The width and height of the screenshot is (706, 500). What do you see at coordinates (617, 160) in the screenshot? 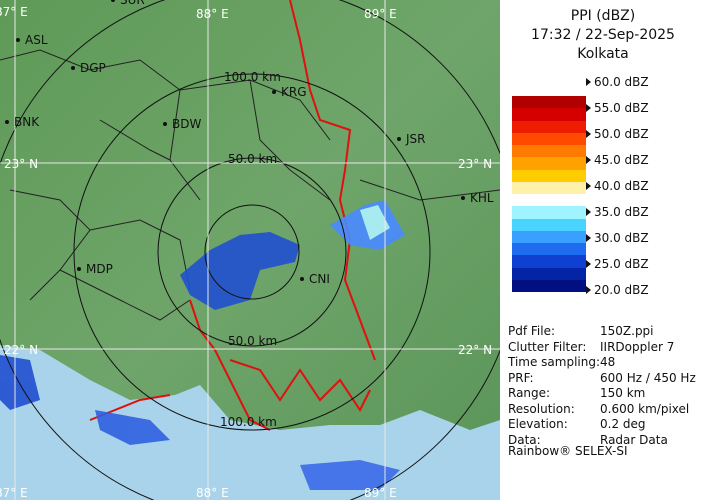
I see `scale-label: 45.0 dBZ` at bounding box center [617, 160].